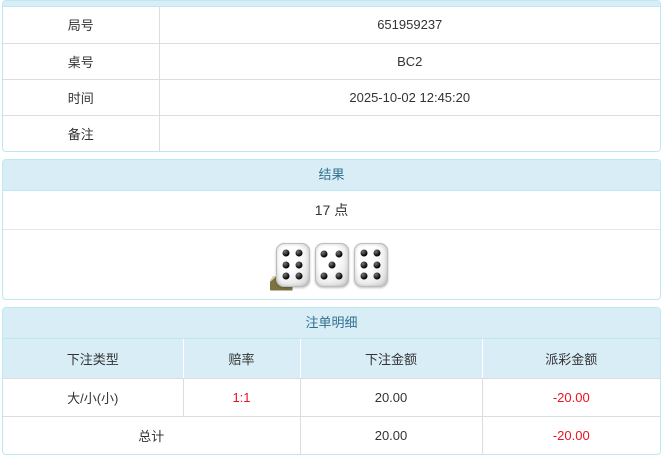 This screenshot has width=663, height=464. Describe the element at coordinates (409, 60) in the screenshot. I see `table-number-value: BC2` at that location.